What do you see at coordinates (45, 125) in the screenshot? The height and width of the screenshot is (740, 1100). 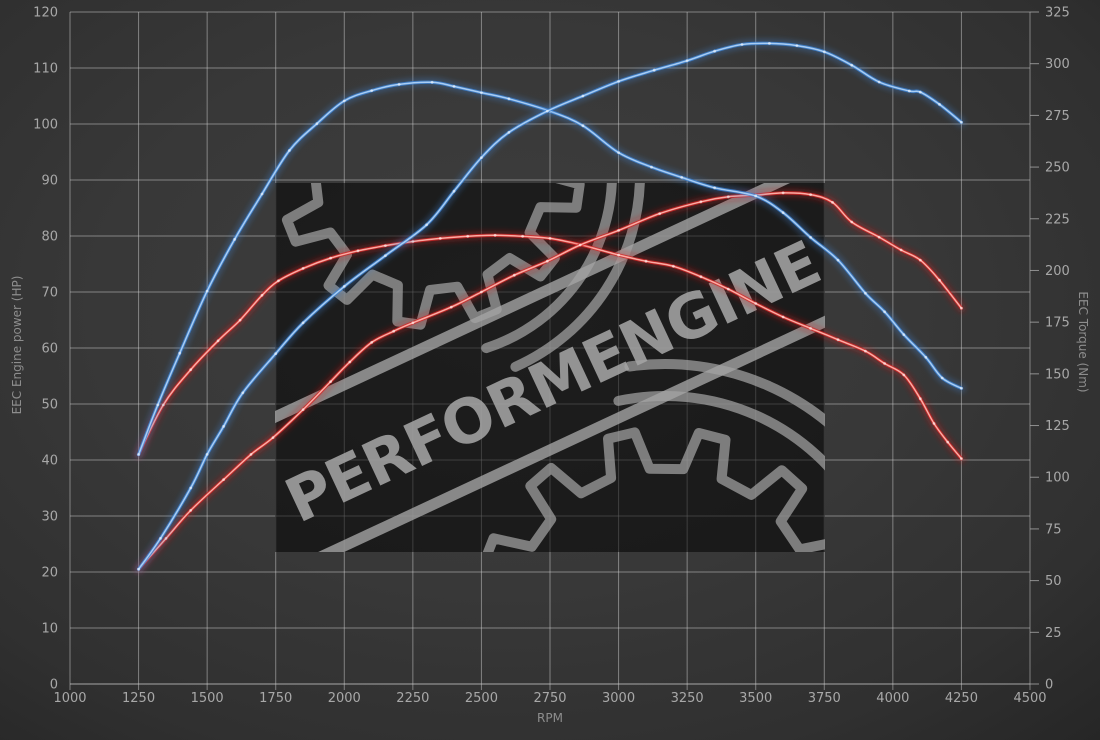 I see `left-tick-label: 100` at bounding box center [45, 125].